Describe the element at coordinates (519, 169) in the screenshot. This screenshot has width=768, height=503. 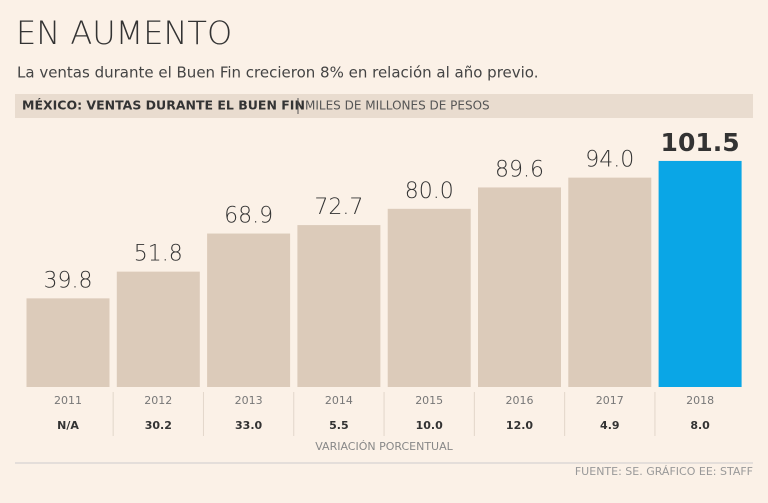
I see `value-label: 89.6` at that location.